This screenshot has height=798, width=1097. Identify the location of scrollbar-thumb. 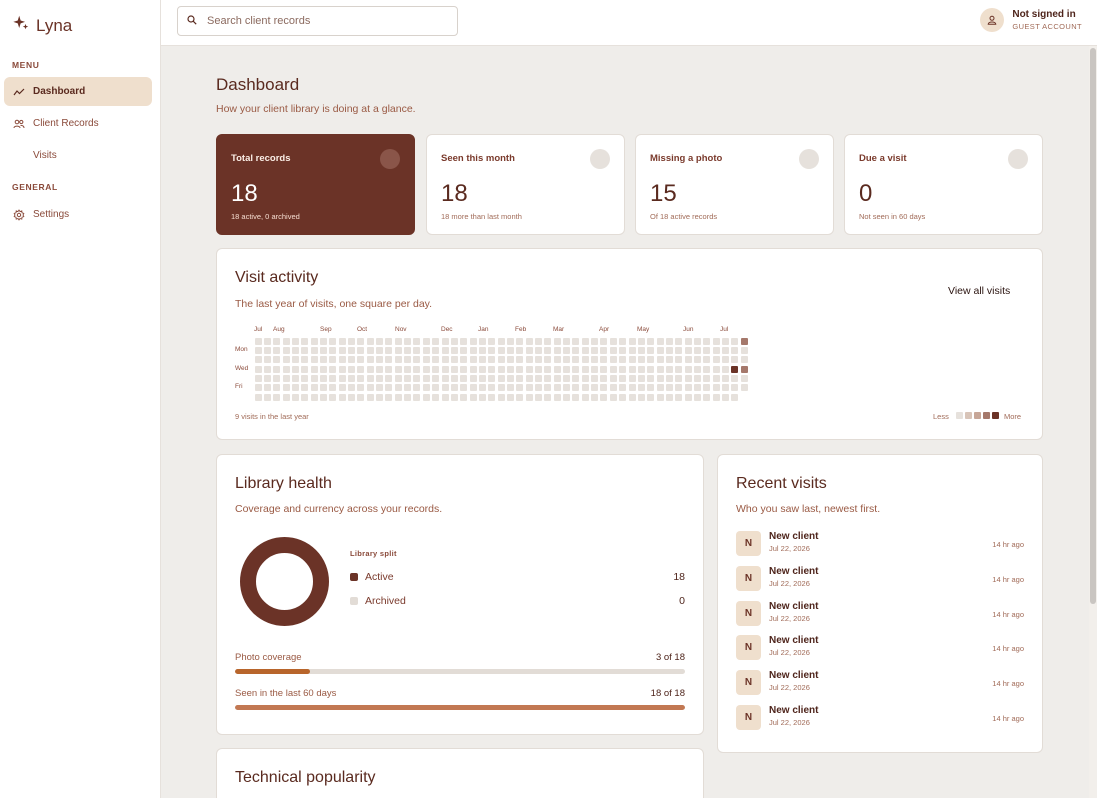
(1093, 326).